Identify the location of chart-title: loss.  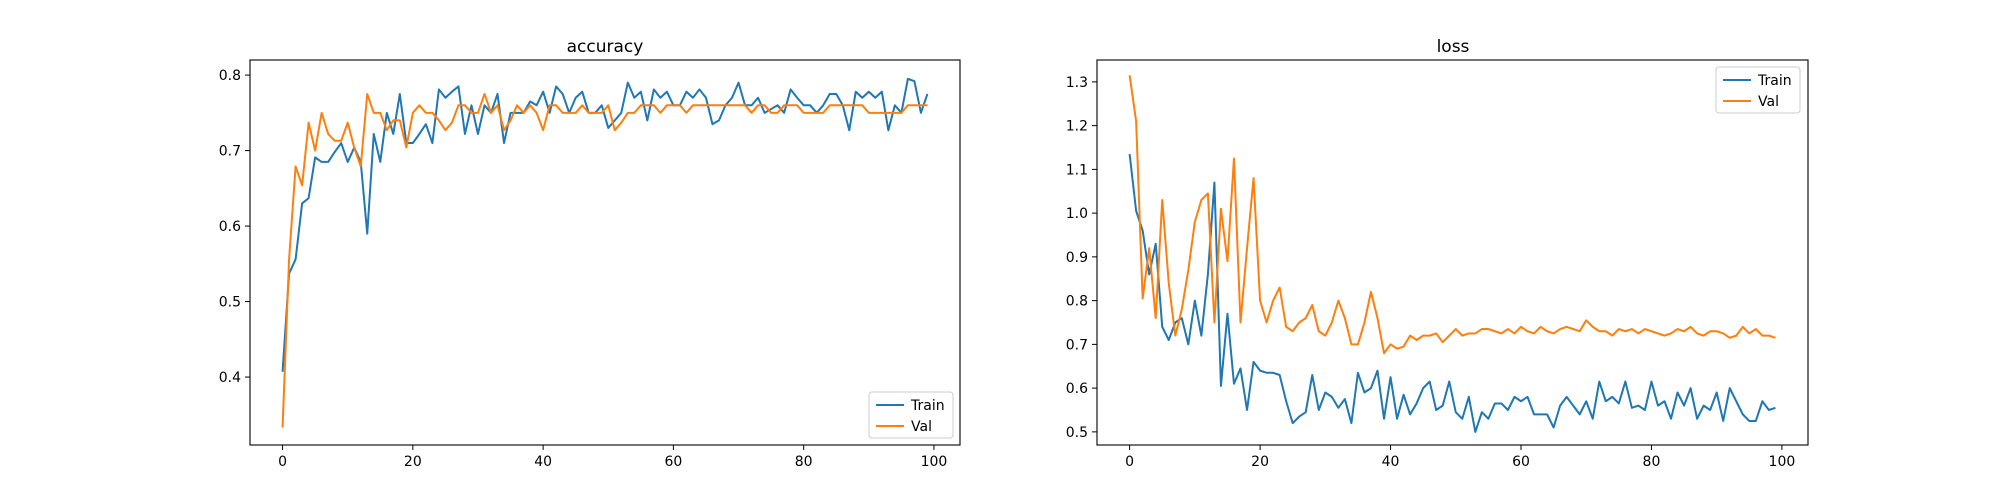
(1453, 47).